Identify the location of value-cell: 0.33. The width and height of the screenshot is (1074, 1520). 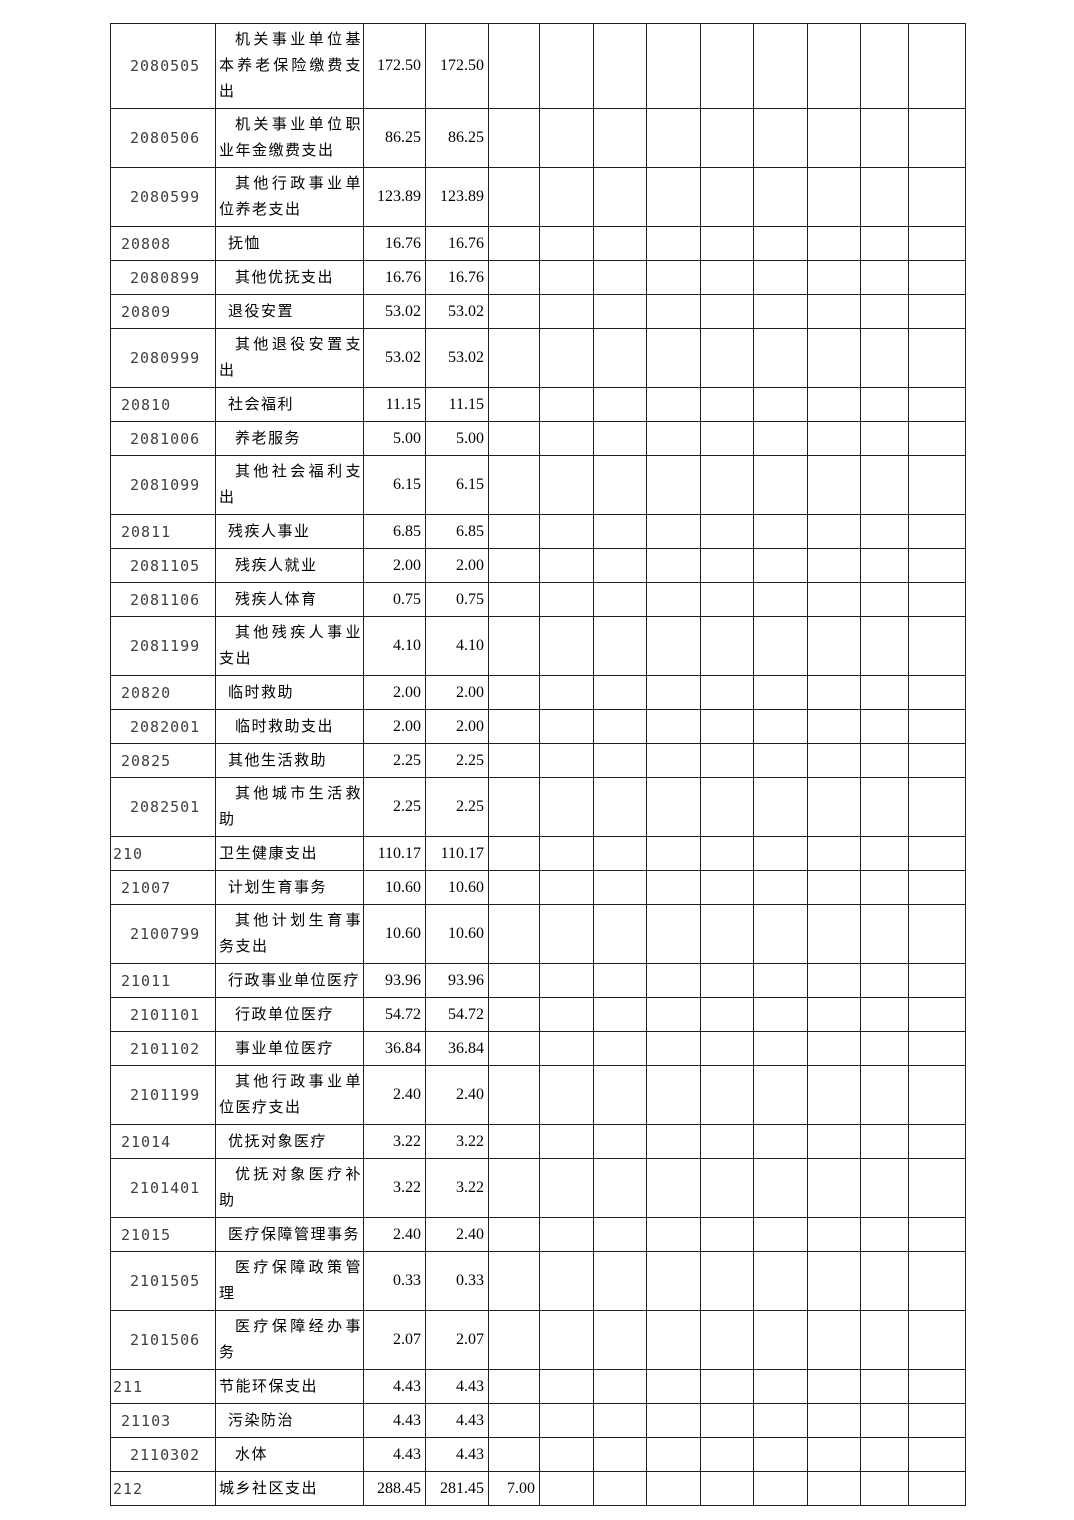
(394, 1281).